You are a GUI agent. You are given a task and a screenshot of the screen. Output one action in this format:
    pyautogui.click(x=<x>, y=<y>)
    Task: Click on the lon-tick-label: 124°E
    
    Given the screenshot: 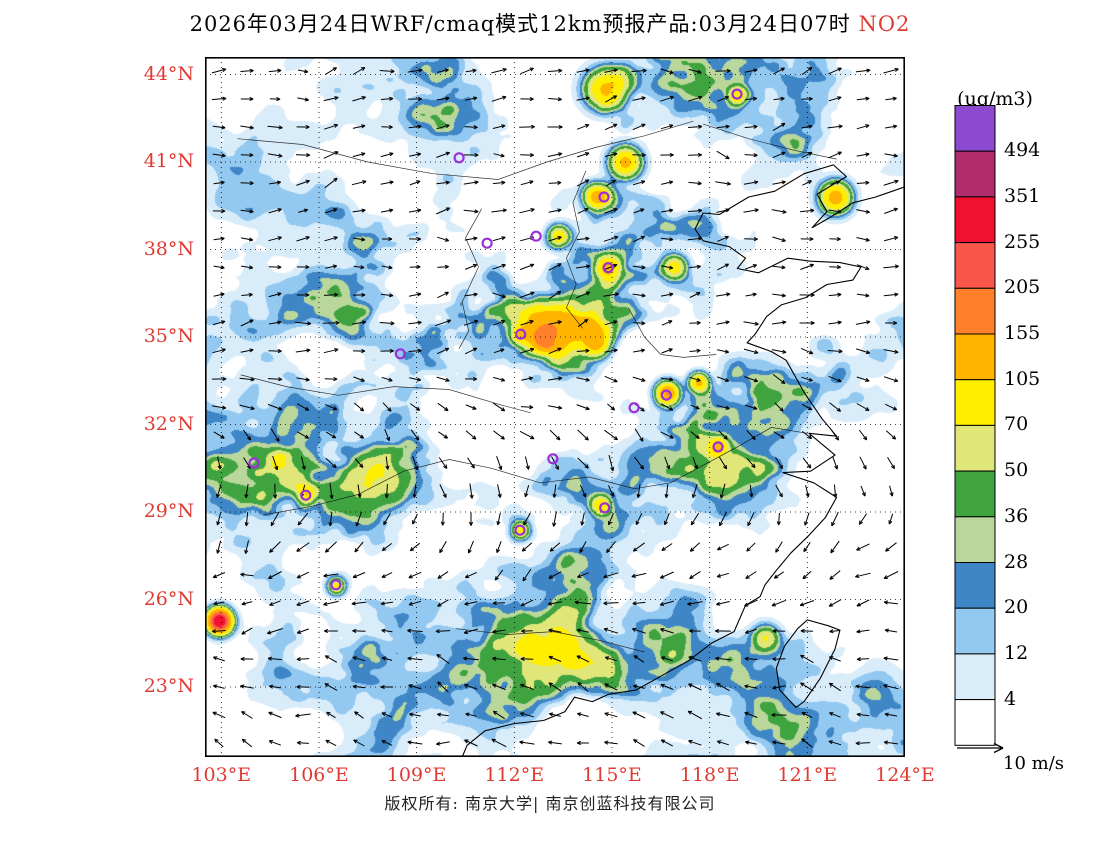 What is the action you would take?
    pyautogui.click(x=905, y=775)
    